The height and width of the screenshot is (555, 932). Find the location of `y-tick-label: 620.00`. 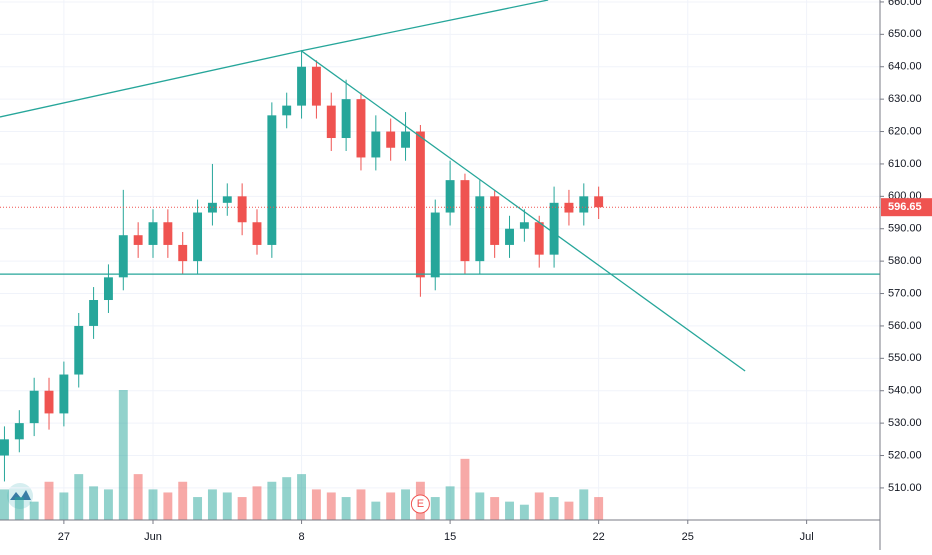

y-tick-label: 620.00 is located at coordinates (905, 131).